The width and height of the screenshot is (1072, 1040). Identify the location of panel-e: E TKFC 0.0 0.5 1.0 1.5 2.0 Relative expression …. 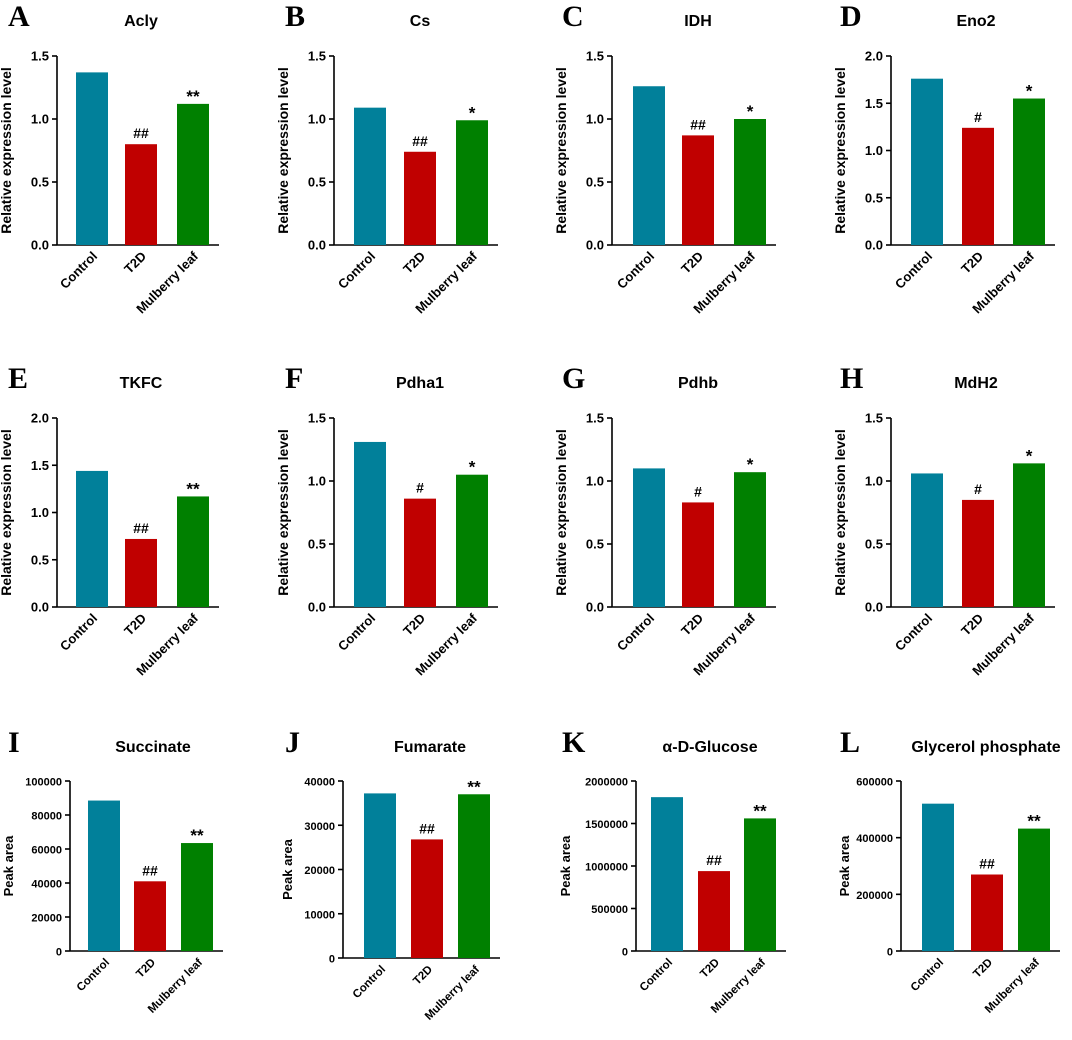
(109, 520).